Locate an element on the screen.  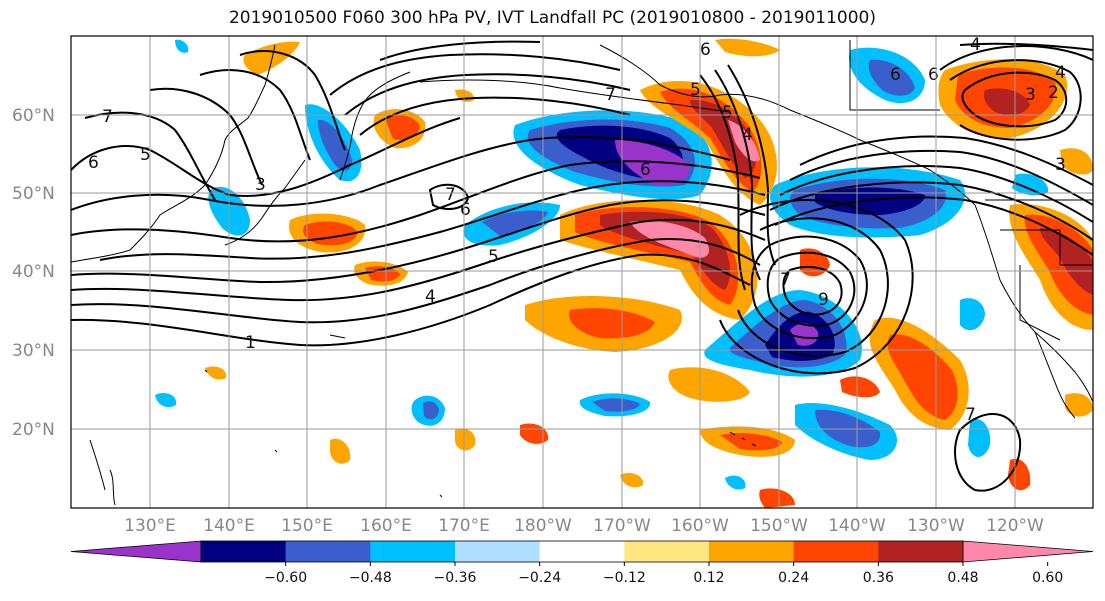
lat-label: 40°N is located at coordinates (33, 272).